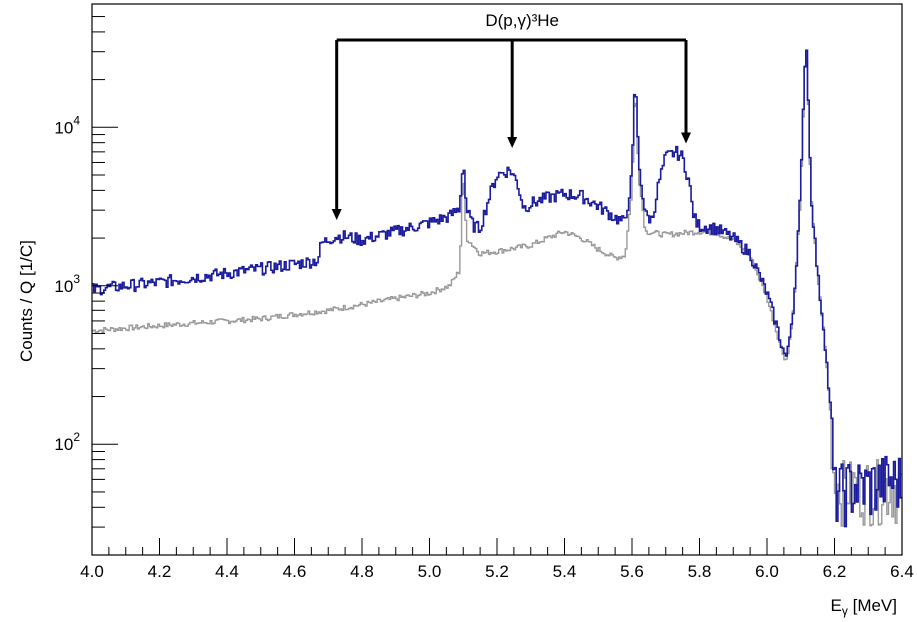 Image resolution: width=917 pixels, height=622 pixels. I want to click on y-tick-label: 10⁴, so click(67, 125).